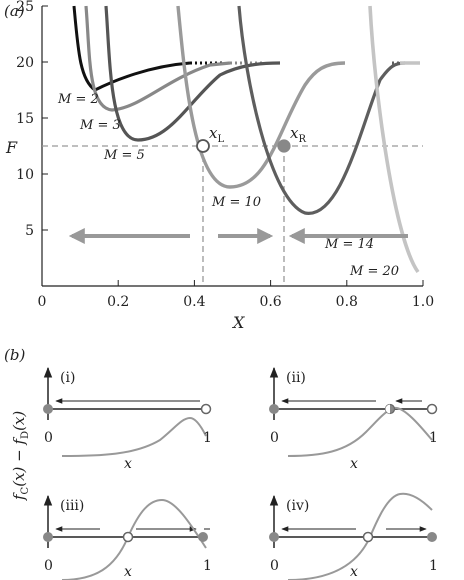  Describe the element at coordinates (394, 139) in the screenshot. I see `curve-M20` at that location.